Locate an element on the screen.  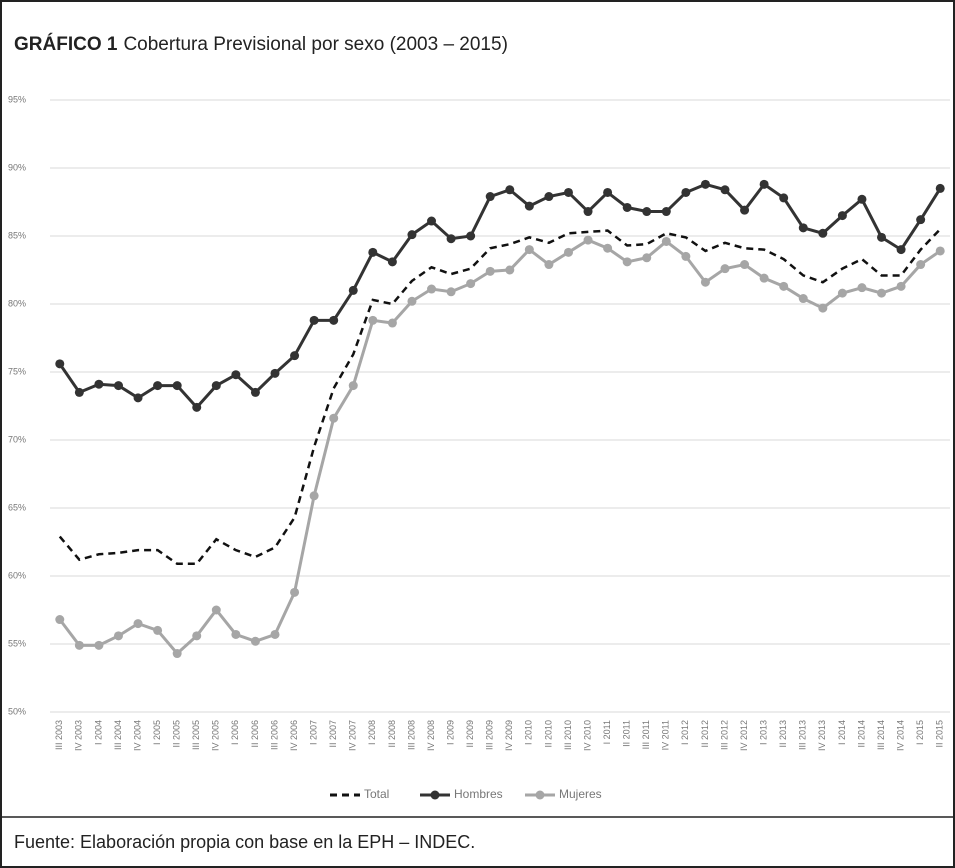
y-tick-label: 95% is located at coordinates (17, 99).